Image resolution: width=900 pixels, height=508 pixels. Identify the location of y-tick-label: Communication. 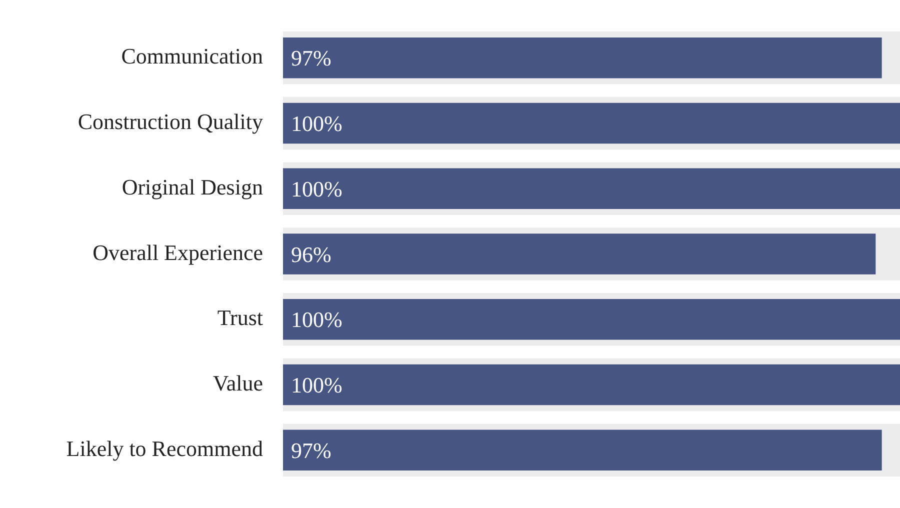
(192, 56).